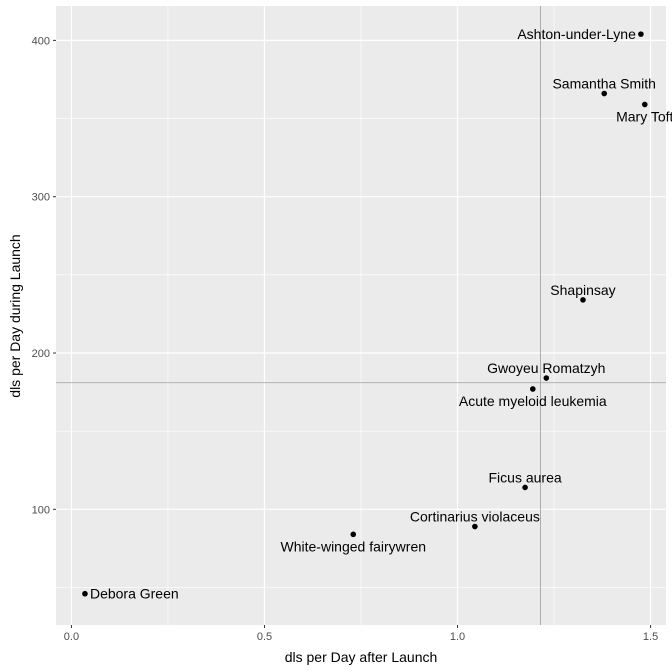 This screenshot has width=672, height=672. Describe the element at coordinates (15, 315) in the screenshot. I see `y-axis-title: dls per Day during Launch` at that location.